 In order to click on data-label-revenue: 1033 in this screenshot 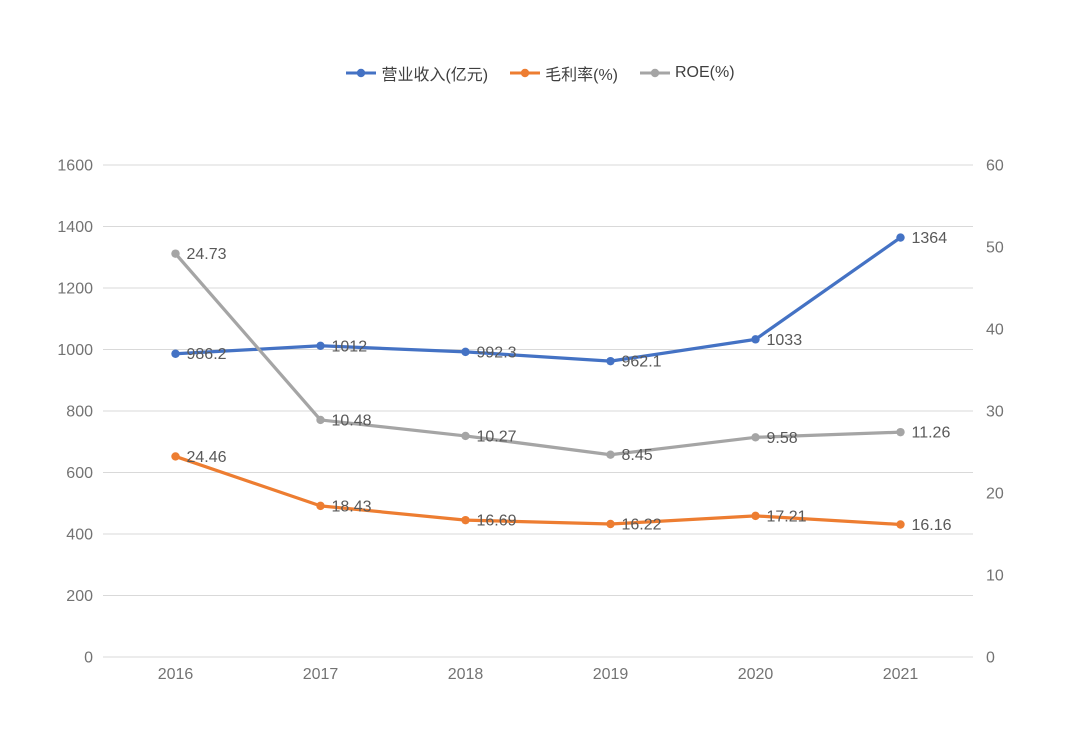, I will do `click(785, 340)`.